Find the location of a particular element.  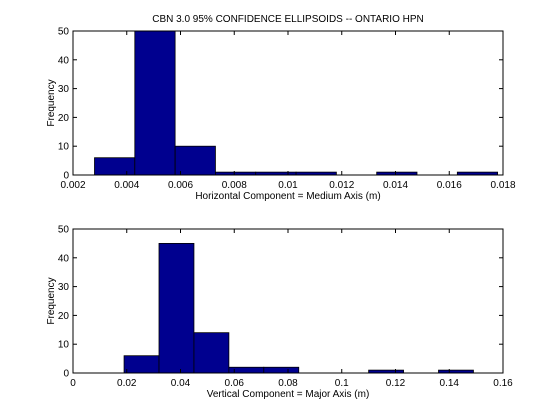

x-tick-label: 0.016 is located at coordinates (449, 185).